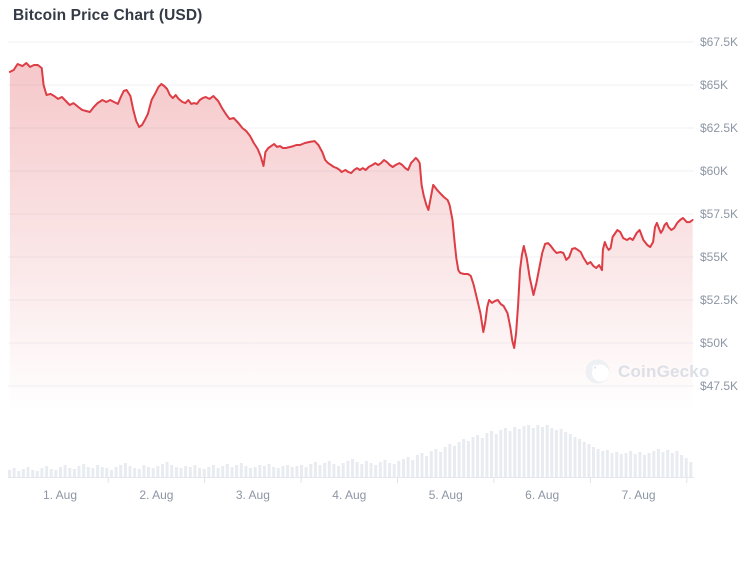 This screenshot has height=579, width=754. What do you see at coordinates (719, 42) in the screenshot?
I see `y-axis-label: $67.5K` at bounding box center [719, 42].